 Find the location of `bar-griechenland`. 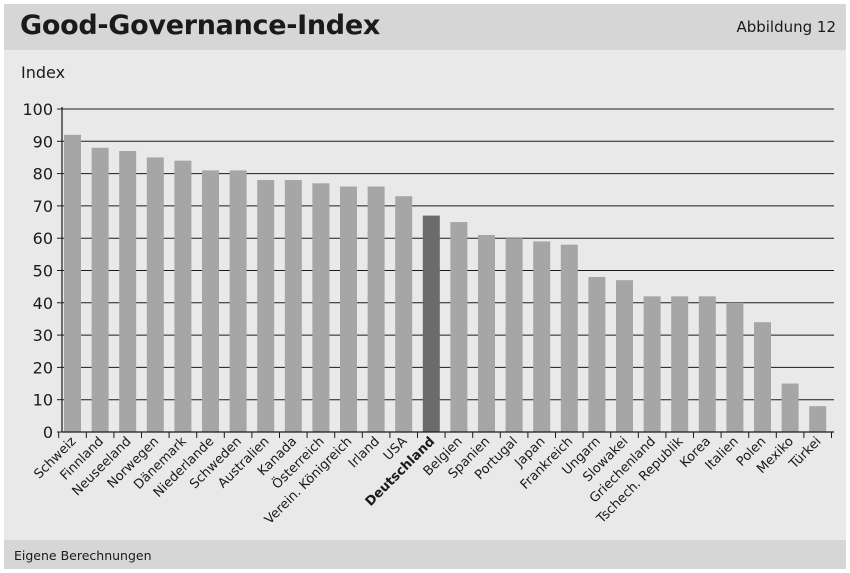

bar-griechenland is located at coordinates (652, 364).